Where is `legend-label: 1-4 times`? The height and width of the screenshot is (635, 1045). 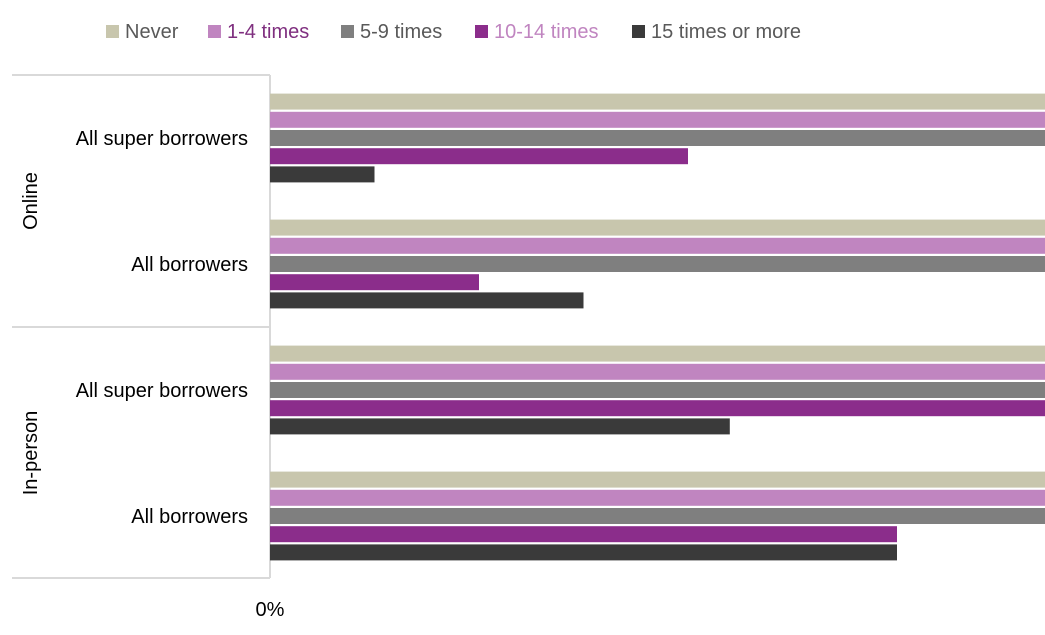
legend-label: 1-4 times is located at coordinates (268, 32).